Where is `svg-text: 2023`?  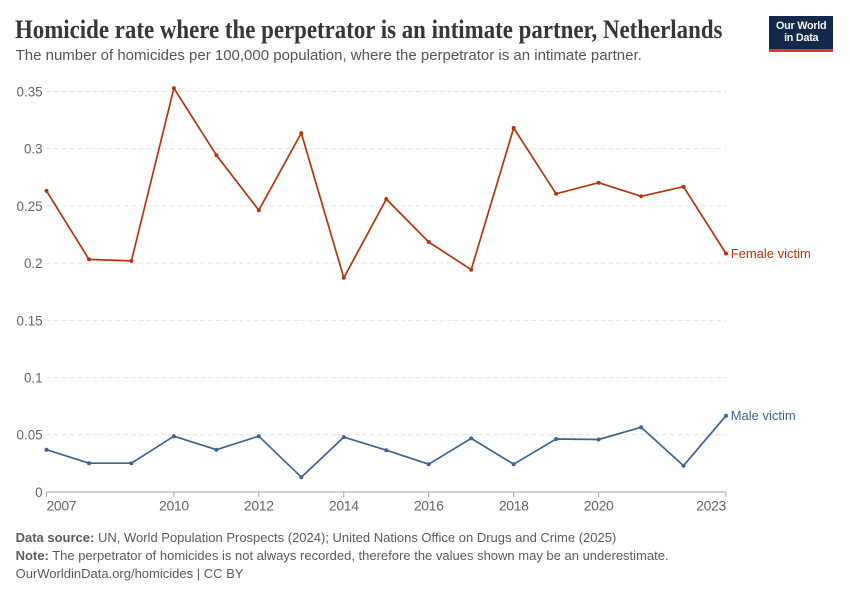
svg-text: 2023 is located at coordinates (711, 505).